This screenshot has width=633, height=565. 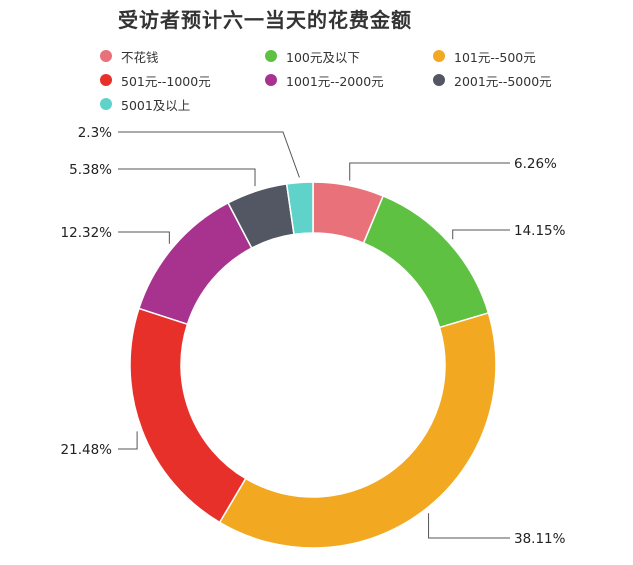 I want to click on legend-item-5001-above: 5001及以上, so click(x=182, y=104).